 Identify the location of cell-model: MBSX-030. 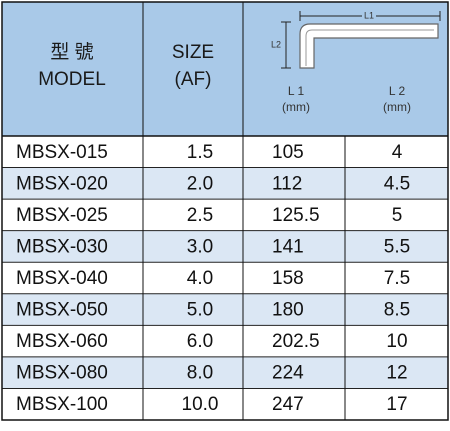
(62, 246).